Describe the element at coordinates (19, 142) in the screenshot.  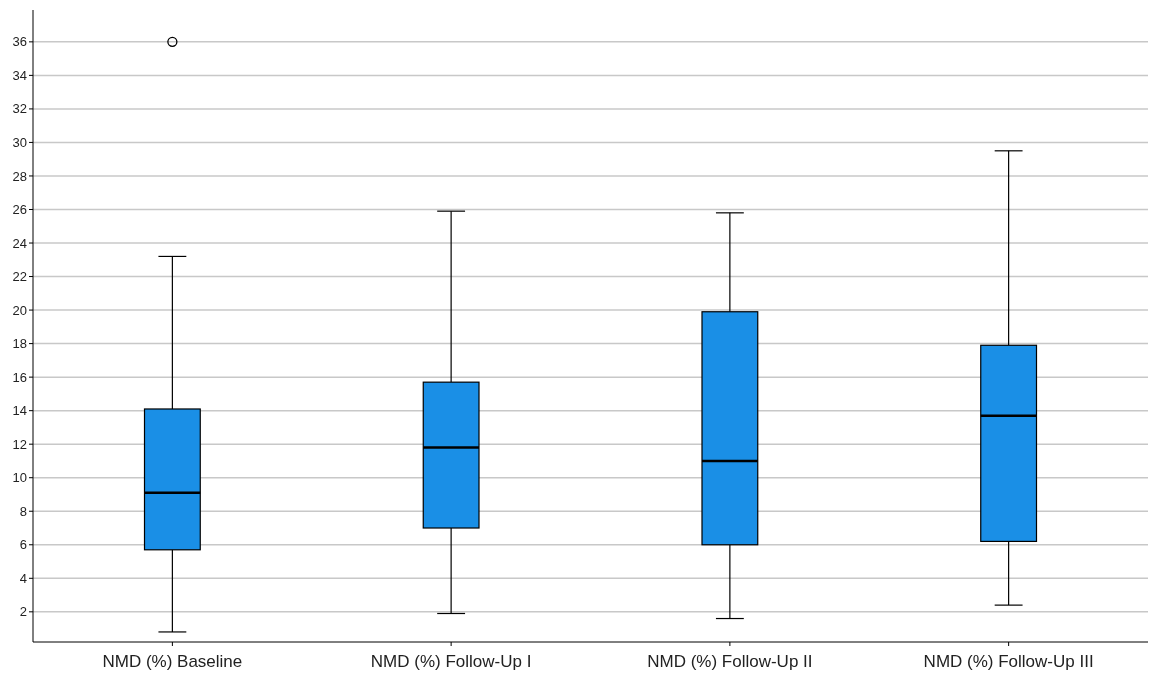
I see `y-tick-label: 30` at that location.